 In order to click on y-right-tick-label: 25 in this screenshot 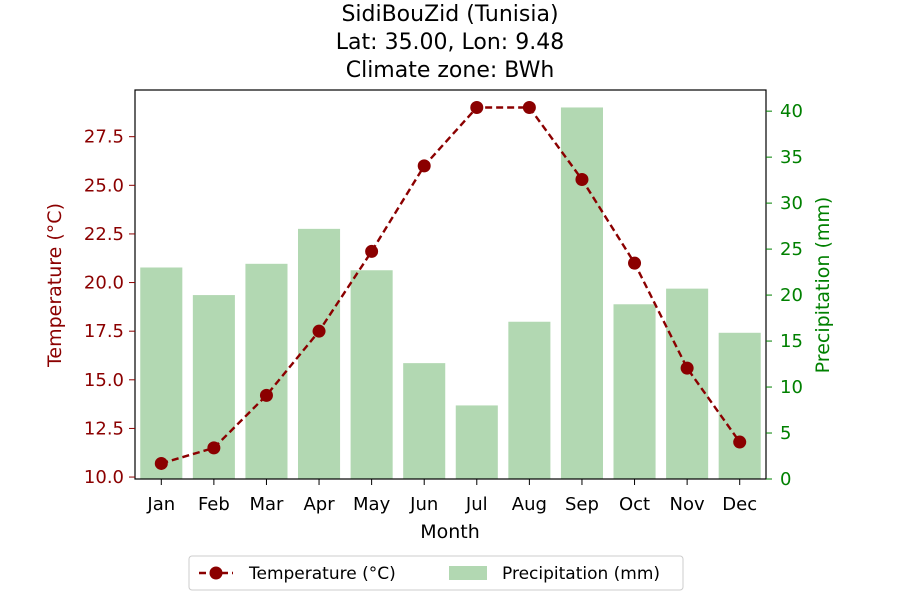, I will do `click(791, 249)`.